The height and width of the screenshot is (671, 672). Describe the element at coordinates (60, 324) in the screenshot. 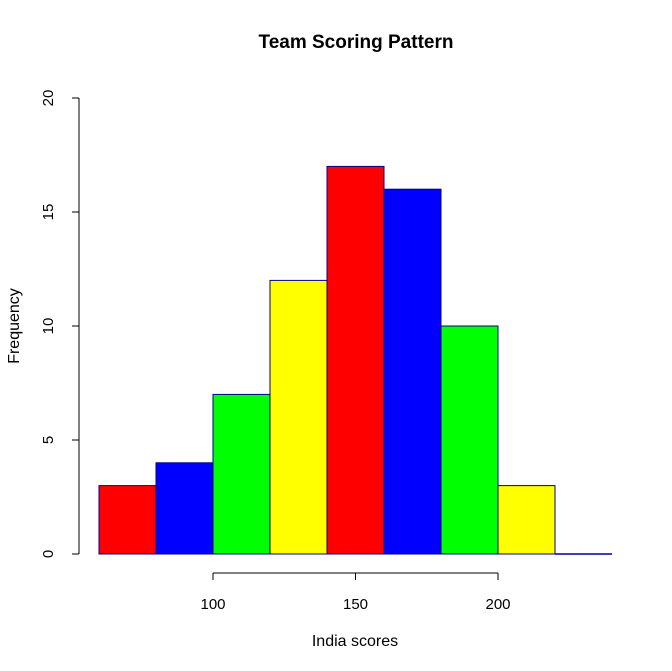

I see `y-axis: 0 5 10 15 20` at that location.